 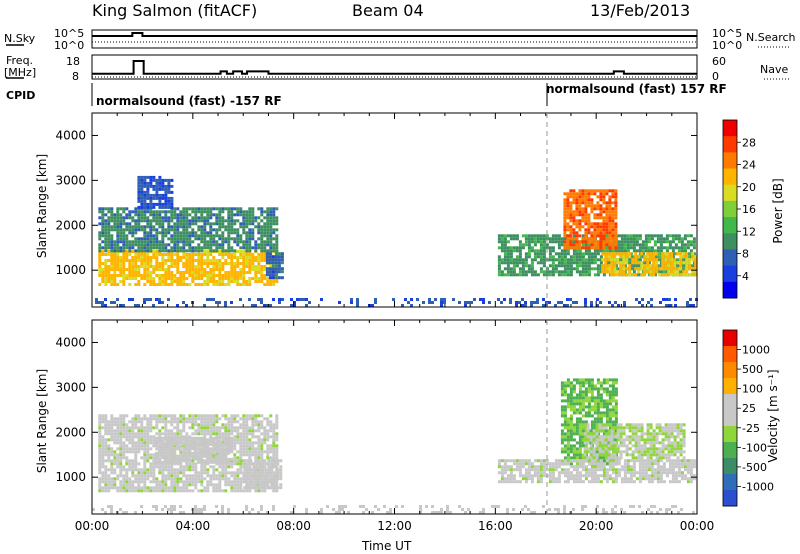 What do you see at coordinates (394, 39) in the screenshot?
I see `nsky-panel-frame` at bounding box center [394, 39].